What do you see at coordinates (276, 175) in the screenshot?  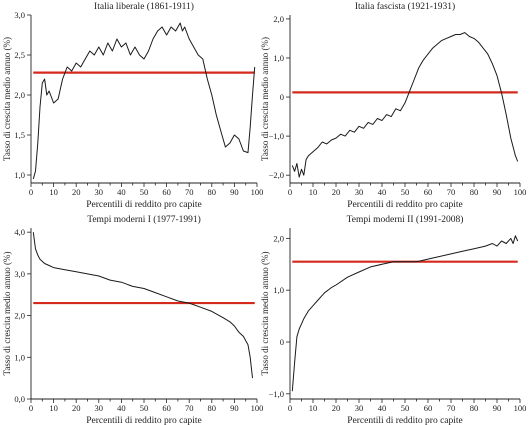 I see `y-tick-label: −2,0` at bounding box center [276, 175].